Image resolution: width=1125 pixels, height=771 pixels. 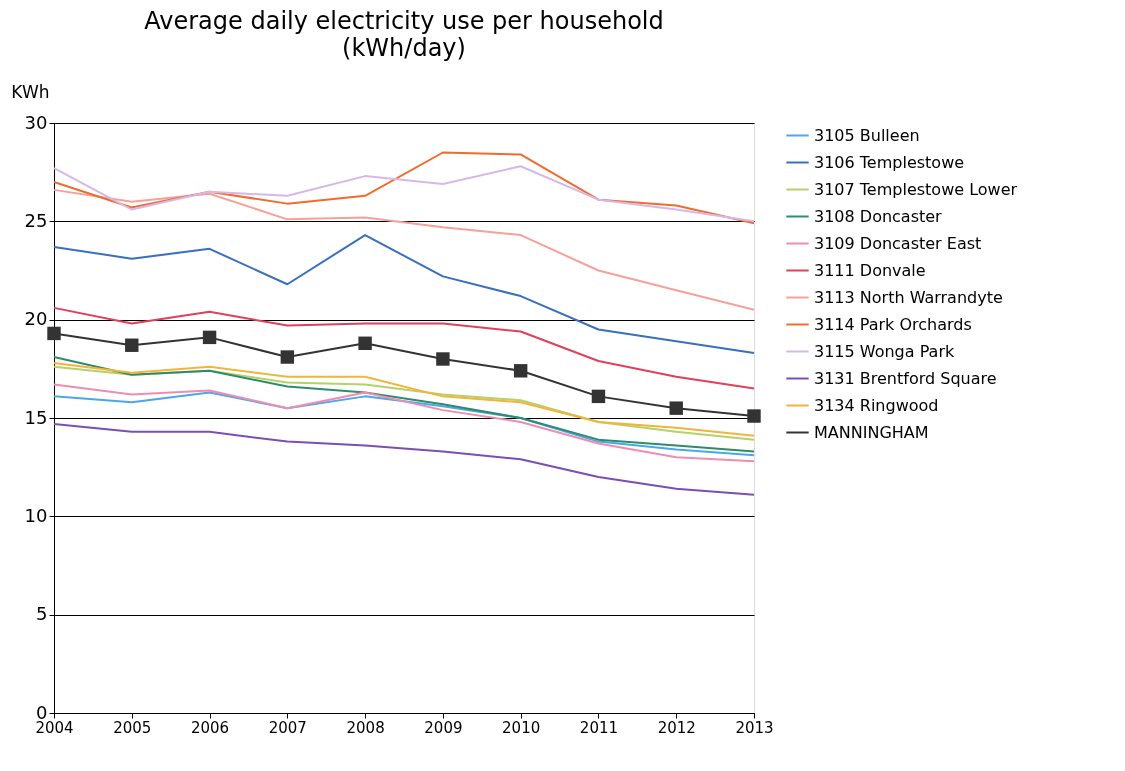 I want to click on x-tick-label: 2010, so click(x=521, y=727).